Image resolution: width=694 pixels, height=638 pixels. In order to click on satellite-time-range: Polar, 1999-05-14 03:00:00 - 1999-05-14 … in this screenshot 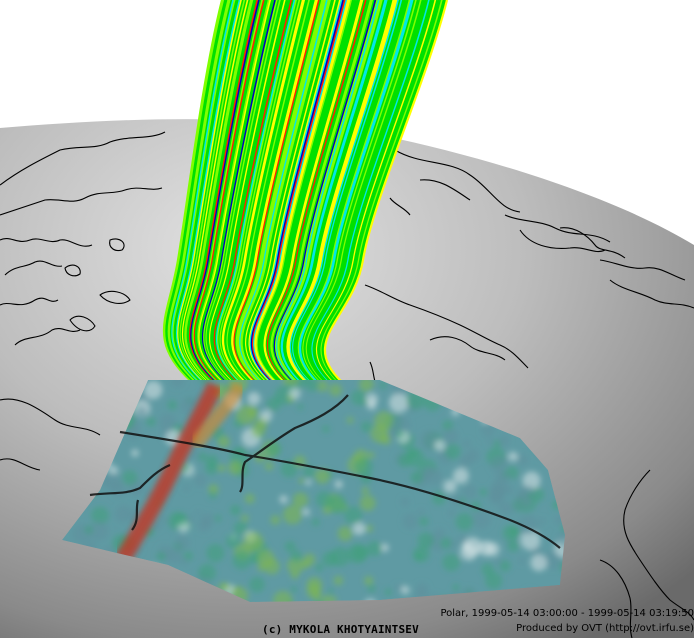, I will do `click(567, 613)`.